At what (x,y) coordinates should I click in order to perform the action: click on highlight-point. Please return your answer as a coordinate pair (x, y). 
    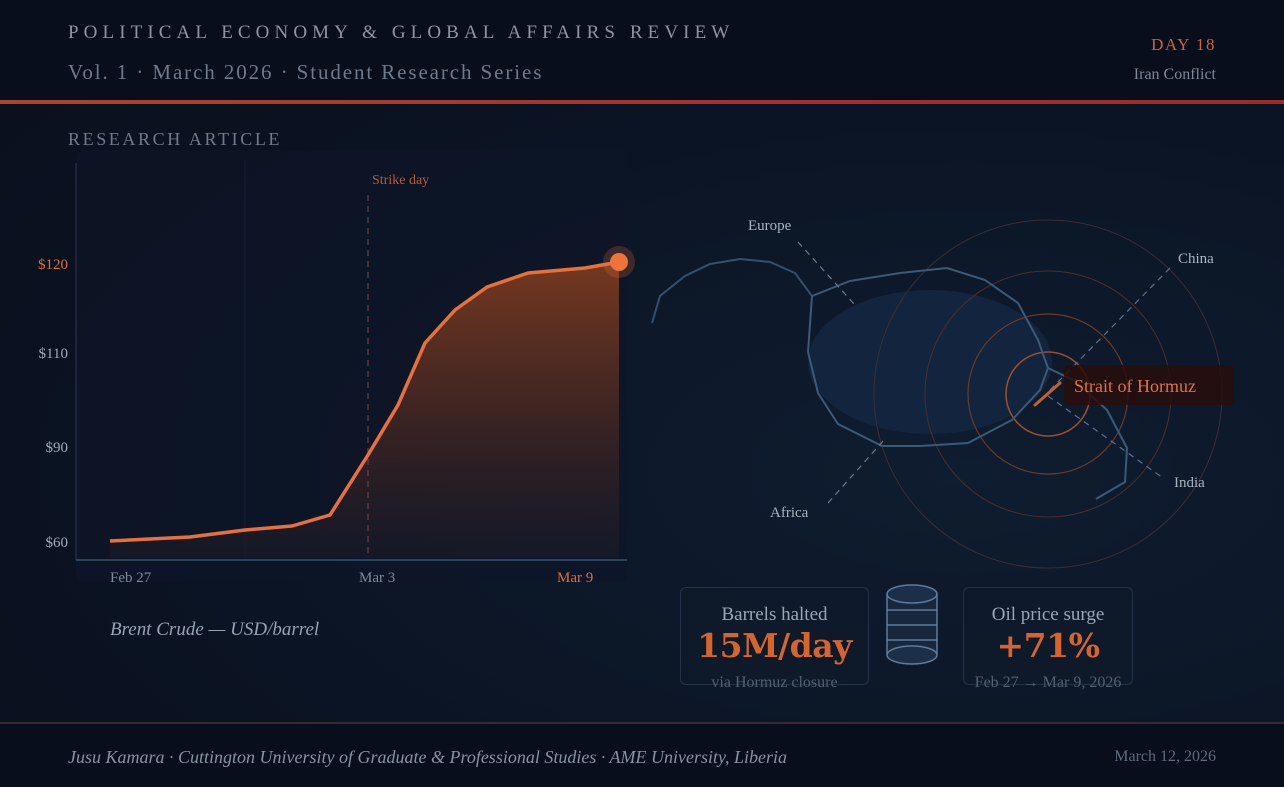
    Looking at the image, I should click on (619, 262).